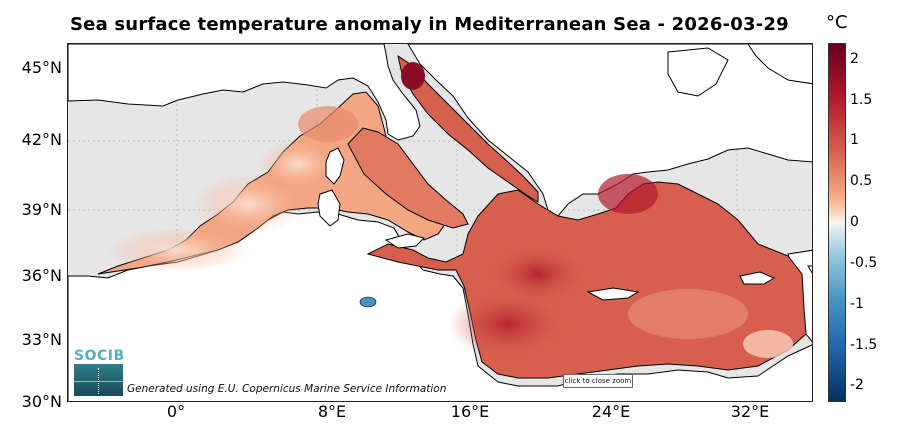 The width and height of the screenshot is (900, 431). What do you see at coordinates (41, 339) in the screenshot?
I see `lat-tick-33: 33°N` at bounding box center [41, 339].